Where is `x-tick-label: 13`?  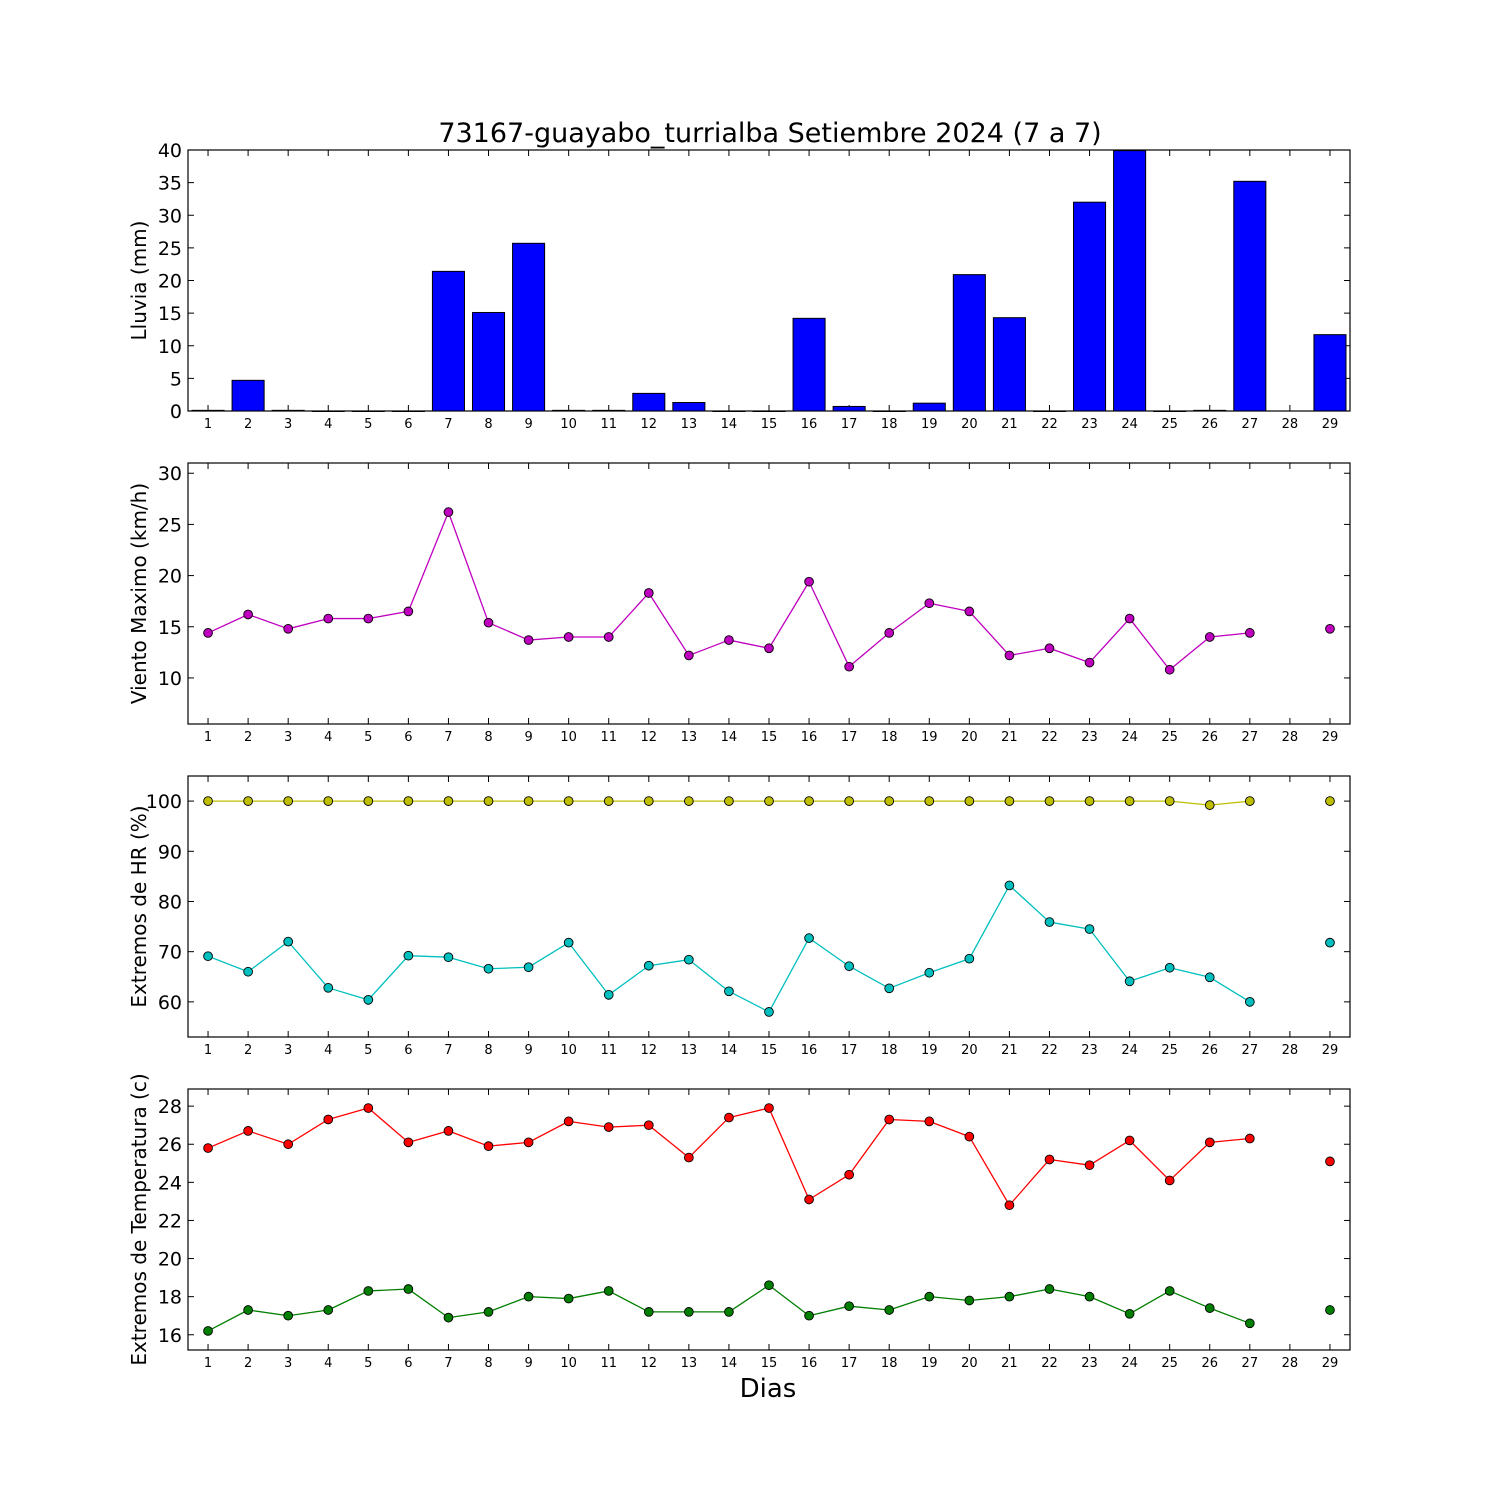
x-tick-label: 13 is located at coordinates (689, 1050).